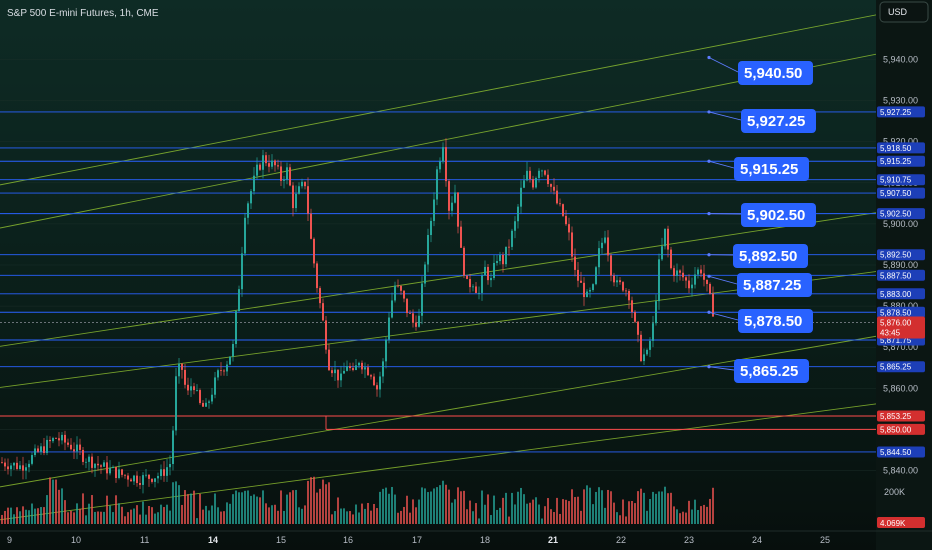 The image size is (932, 550). I want to click on callout-label: 5,902.50, so click(776, 215).